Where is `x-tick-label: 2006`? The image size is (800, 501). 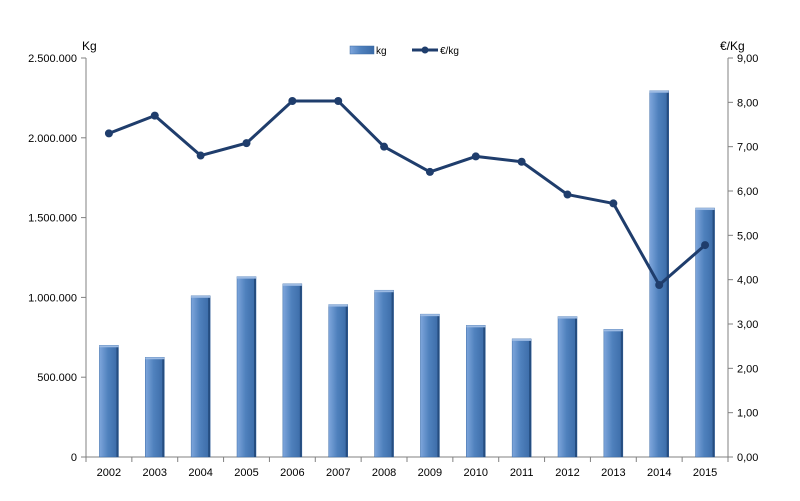
x-tick-label: 2006 is located at coordinates (292, 473).